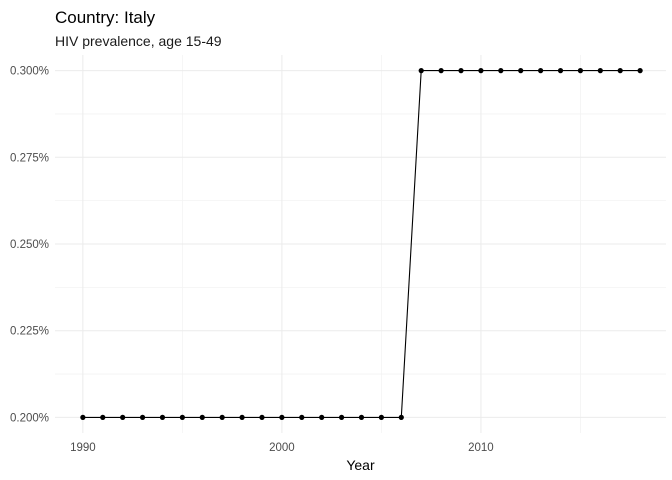 The height and width of the screenshot is (480, 672). Describe the element at coordinates (29, 72) in the screenshot. I see `y-tick-label: 0.300%` at that location.